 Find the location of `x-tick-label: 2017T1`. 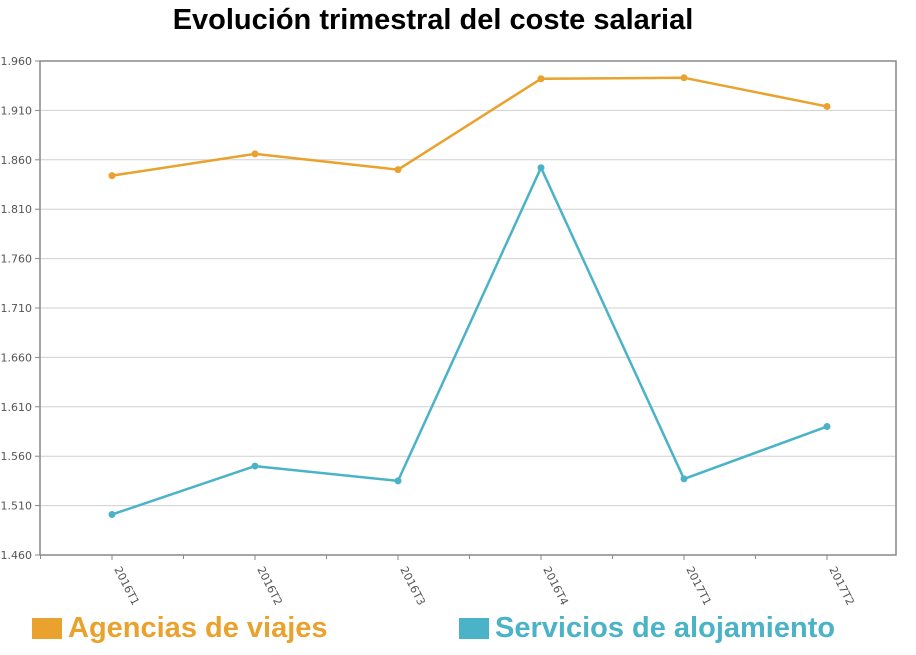

x-tick-label: 2017T1 is located at coordinates (698, 585).